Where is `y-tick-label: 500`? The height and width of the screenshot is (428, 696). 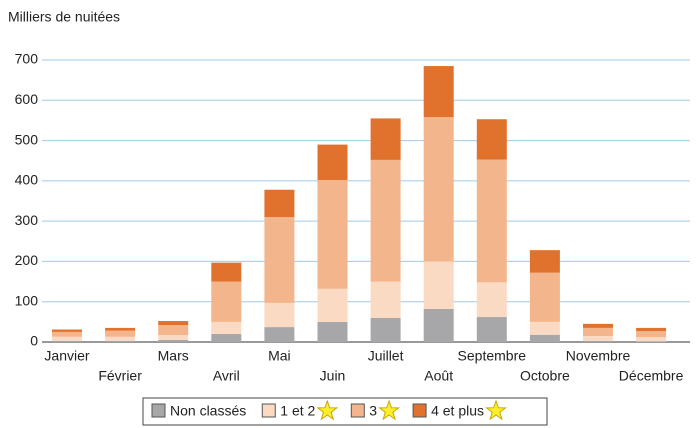
y-tick-label: 500 is located at coordinates (27, 139).